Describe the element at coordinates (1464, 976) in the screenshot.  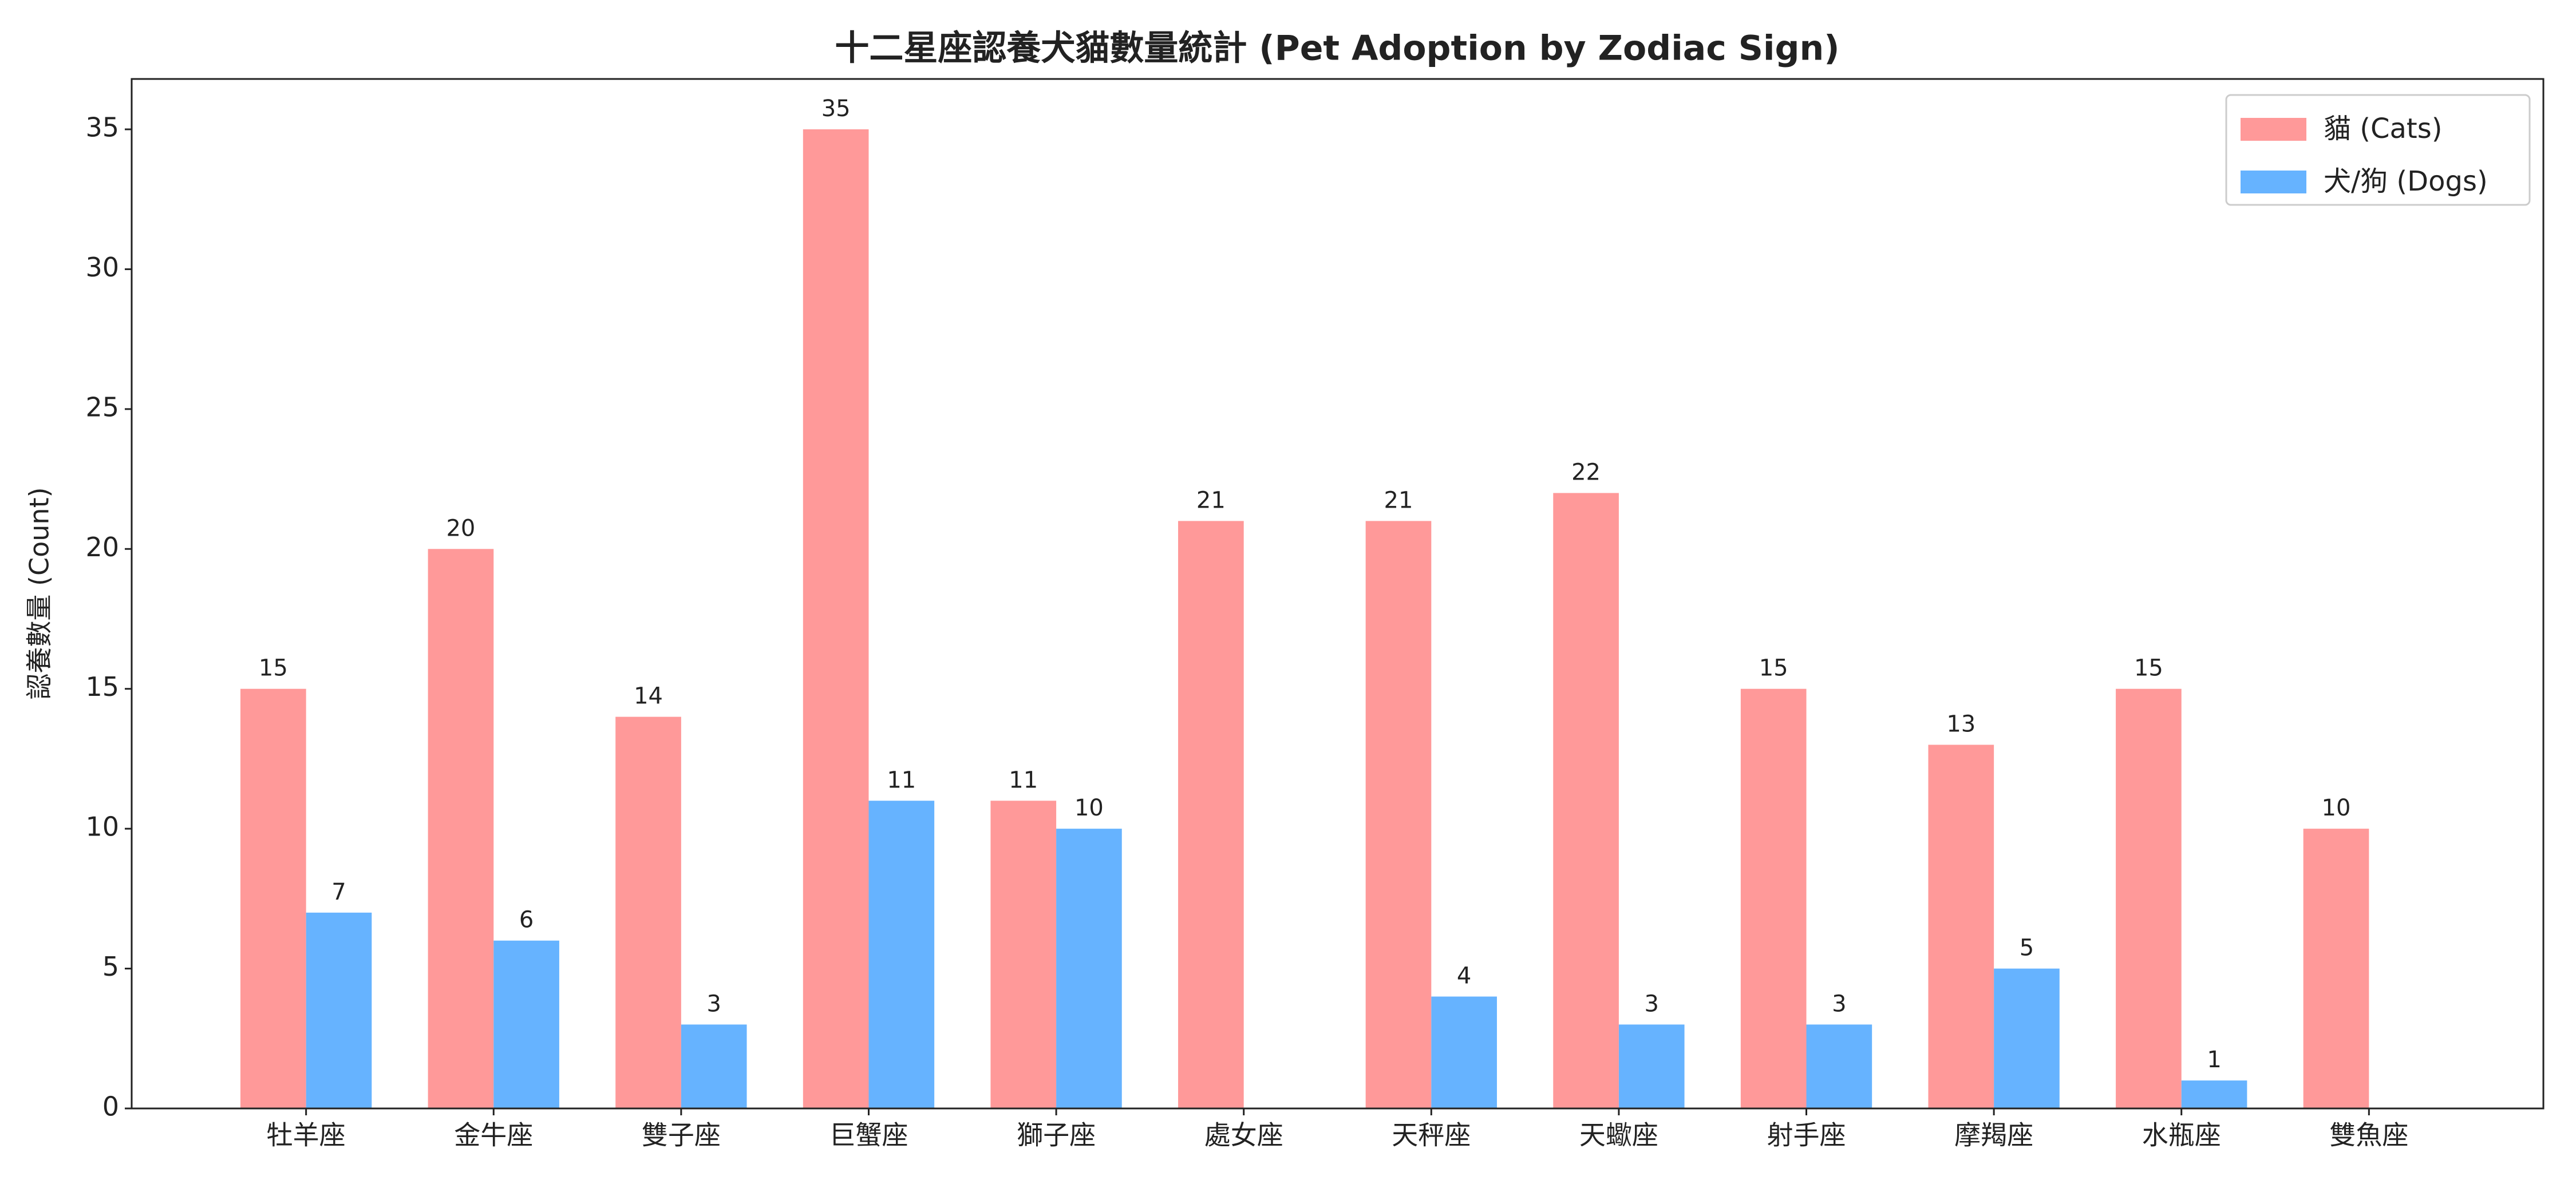
I see `value-label: 4` at that location.